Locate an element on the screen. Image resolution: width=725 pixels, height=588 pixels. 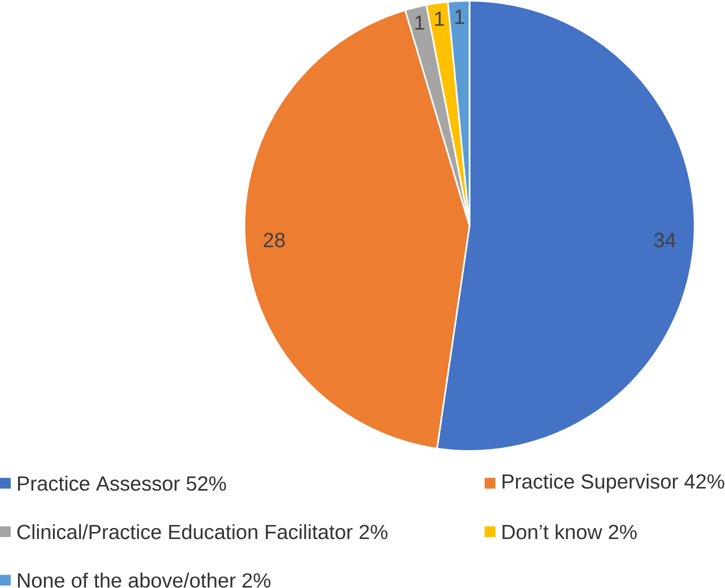
legend-label: Clinical/Practice Education Facilitator 2% is located at coordinates (202, 532).